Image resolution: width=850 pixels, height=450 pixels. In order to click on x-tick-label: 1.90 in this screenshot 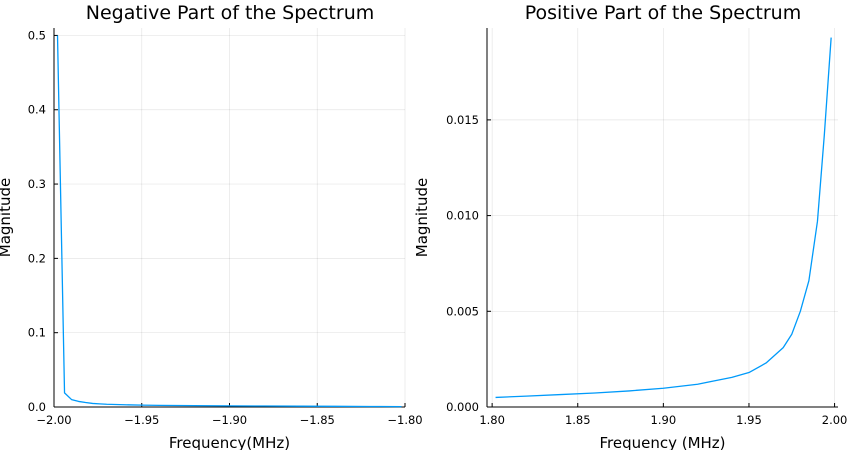, I will do `click(664, 420)`.